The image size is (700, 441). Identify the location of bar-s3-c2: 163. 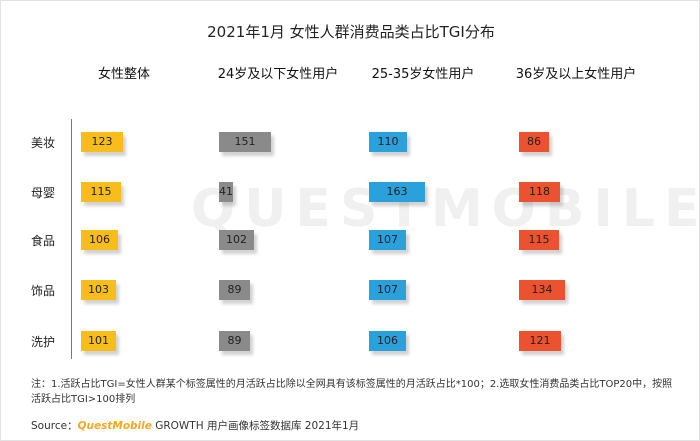
(397, 192).